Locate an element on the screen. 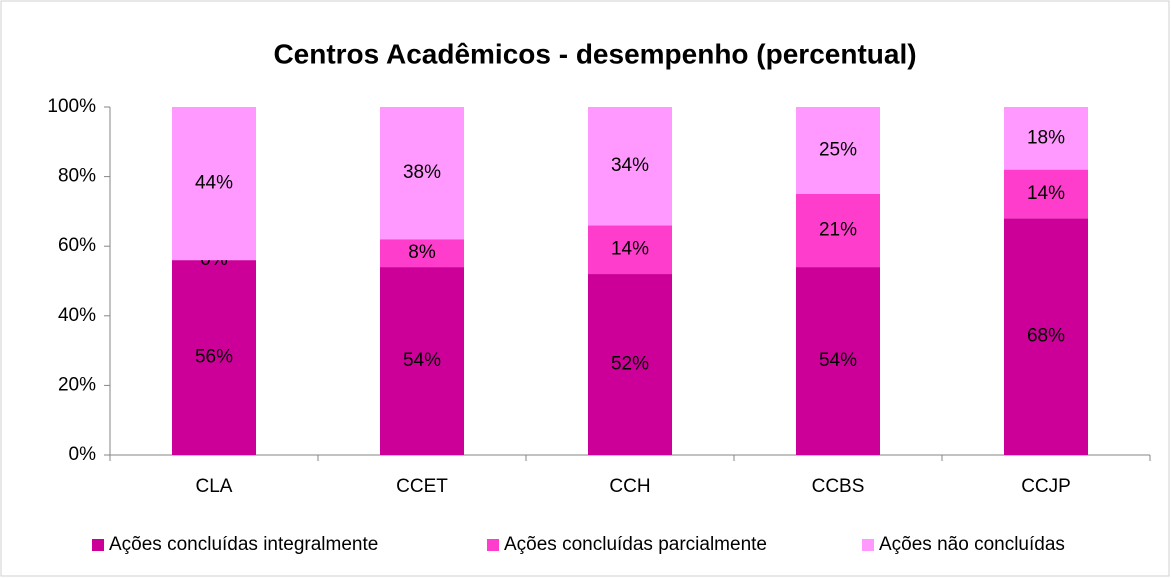 The image size is (1171, 578). data-label: 21% is located at coordinates (838, 230).